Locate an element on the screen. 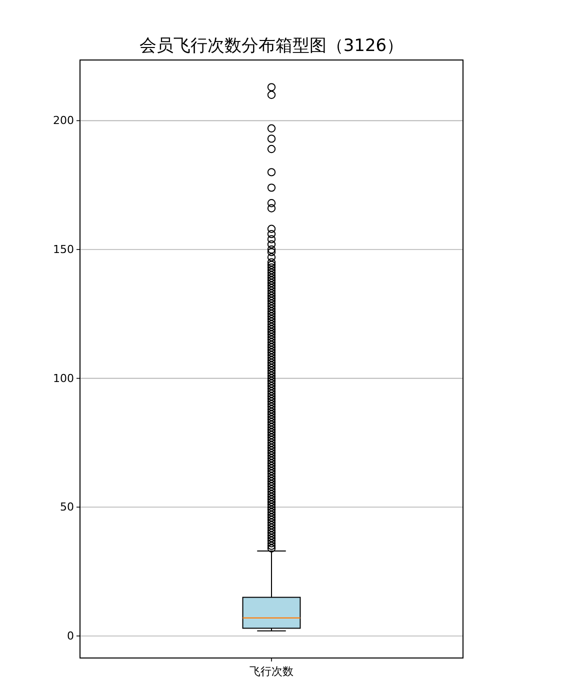 This screenshot has height=692, width=563. y-tick-label: 200 is located at coordinates (63, 121).